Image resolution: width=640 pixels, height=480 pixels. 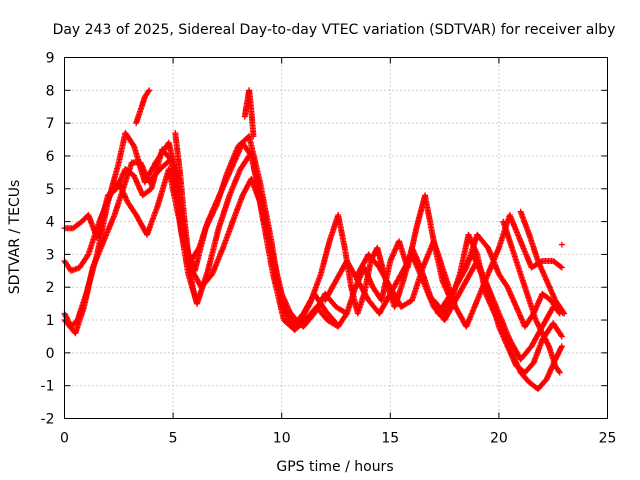 What do you see at coordinates (50, 124) in the screenshot?
I see `y-tick-label: 7` at bounding box center [50, 124].